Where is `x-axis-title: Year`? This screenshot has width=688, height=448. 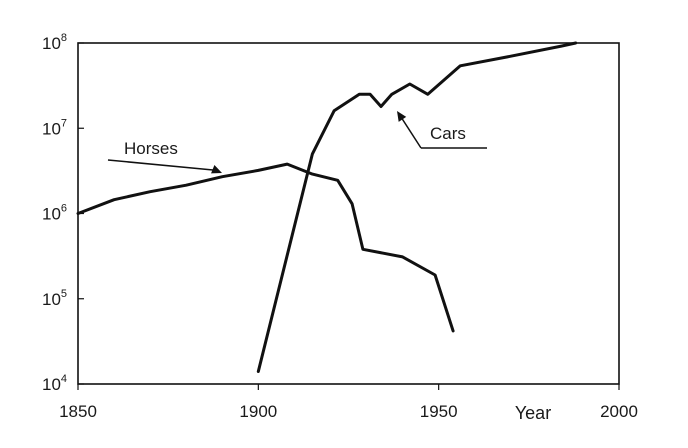
x-axis-title: Year is located at coordinates (533, 413).